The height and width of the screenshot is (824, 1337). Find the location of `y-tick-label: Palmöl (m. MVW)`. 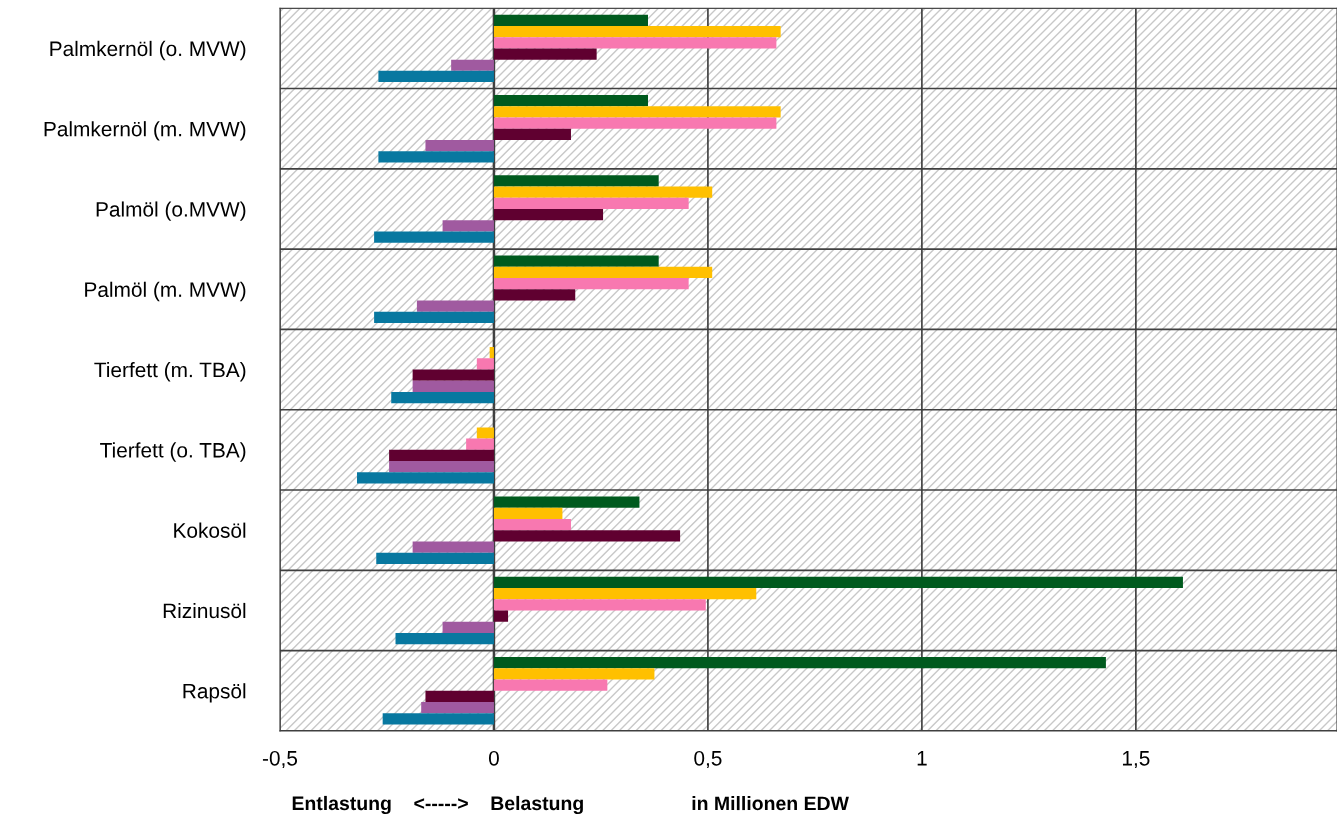

y-tick-label: Palmöl (m. MVW) is located at coordinates (165, 291).